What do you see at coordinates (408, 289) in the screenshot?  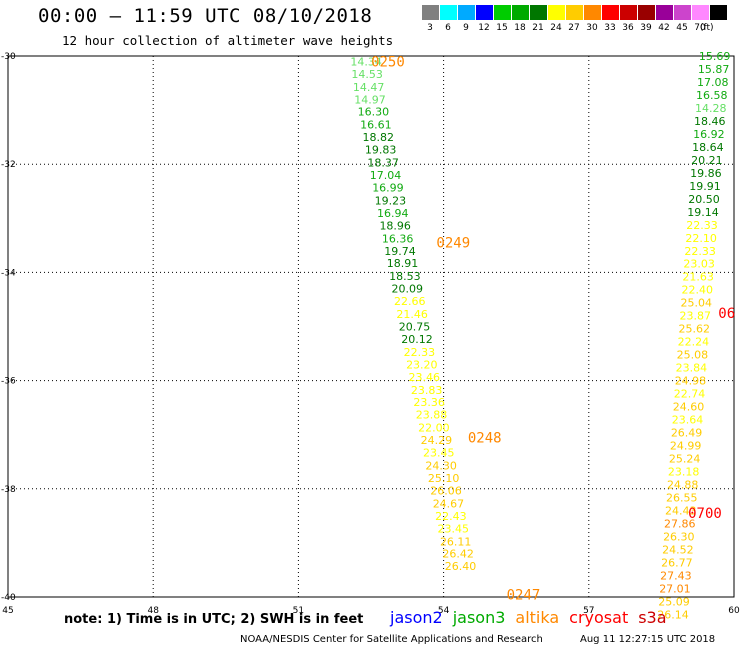 I see `wave-height-label: 20.09` at bounding box center [408, 289].